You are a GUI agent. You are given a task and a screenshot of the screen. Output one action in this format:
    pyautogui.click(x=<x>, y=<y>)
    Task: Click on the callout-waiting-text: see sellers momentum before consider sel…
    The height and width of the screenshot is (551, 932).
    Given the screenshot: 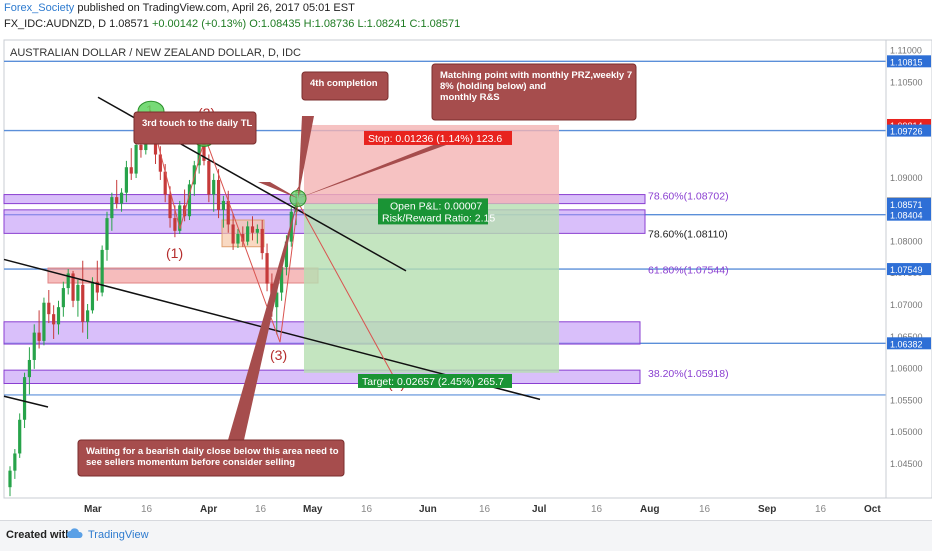 What is the action you would take?
    pyautogui.click(x=190, y=462)
    